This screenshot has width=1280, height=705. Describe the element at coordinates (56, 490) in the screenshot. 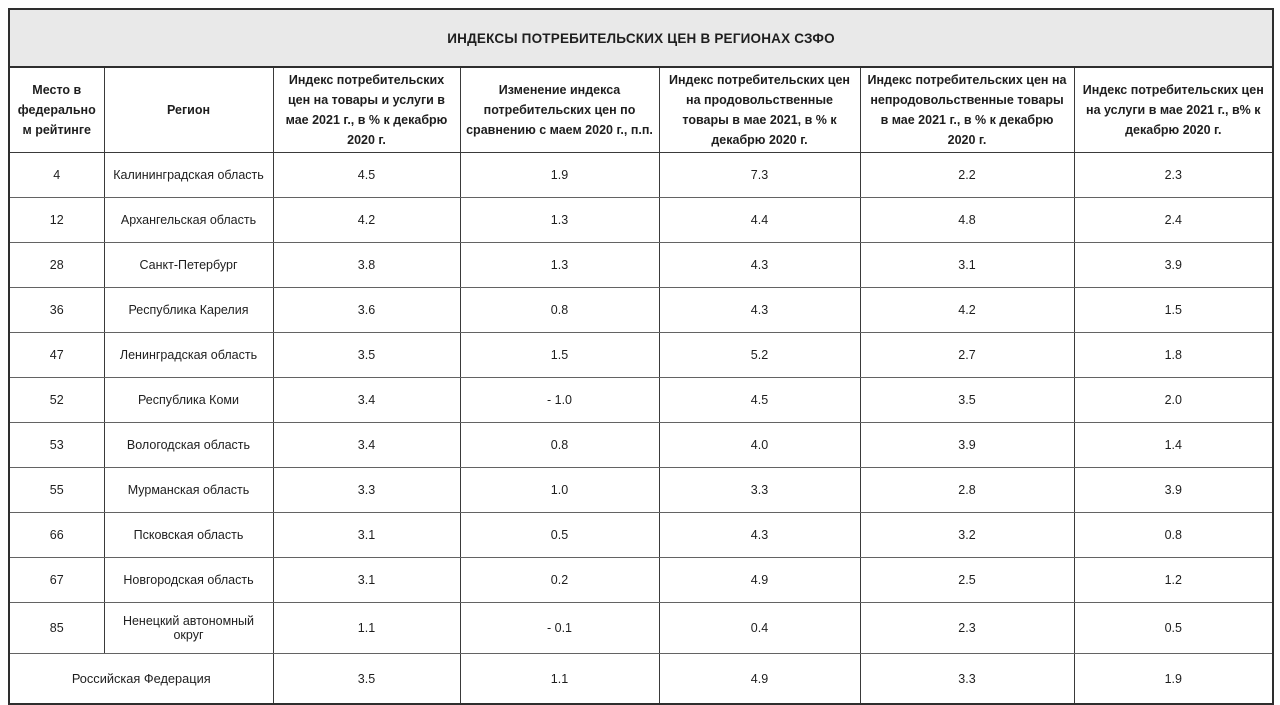

I see `rank-cell: 55` at that location.